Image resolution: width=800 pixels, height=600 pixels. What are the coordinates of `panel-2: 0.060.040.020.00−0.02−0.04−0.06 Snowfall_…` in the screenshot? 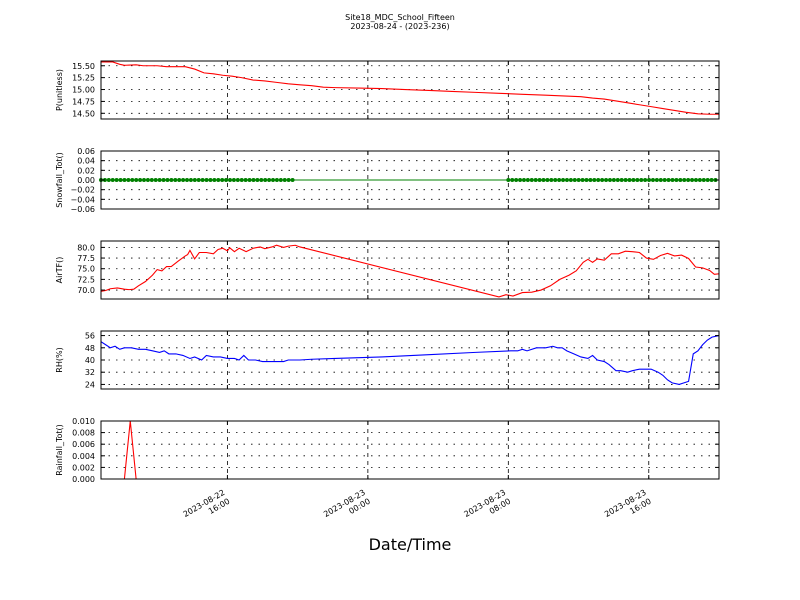 It's located at (387, 180).